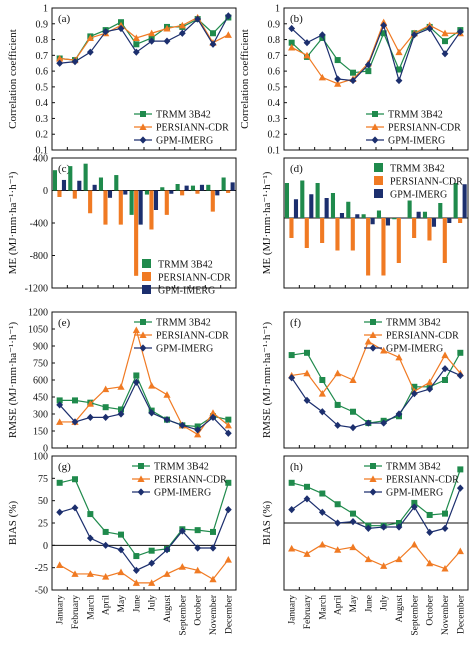 The width and height of the screenshot is (474, 650). Describe the element at coordinates (181, 467) in the screenshot. I see `legend-label: TRMM 3B42` at that location.